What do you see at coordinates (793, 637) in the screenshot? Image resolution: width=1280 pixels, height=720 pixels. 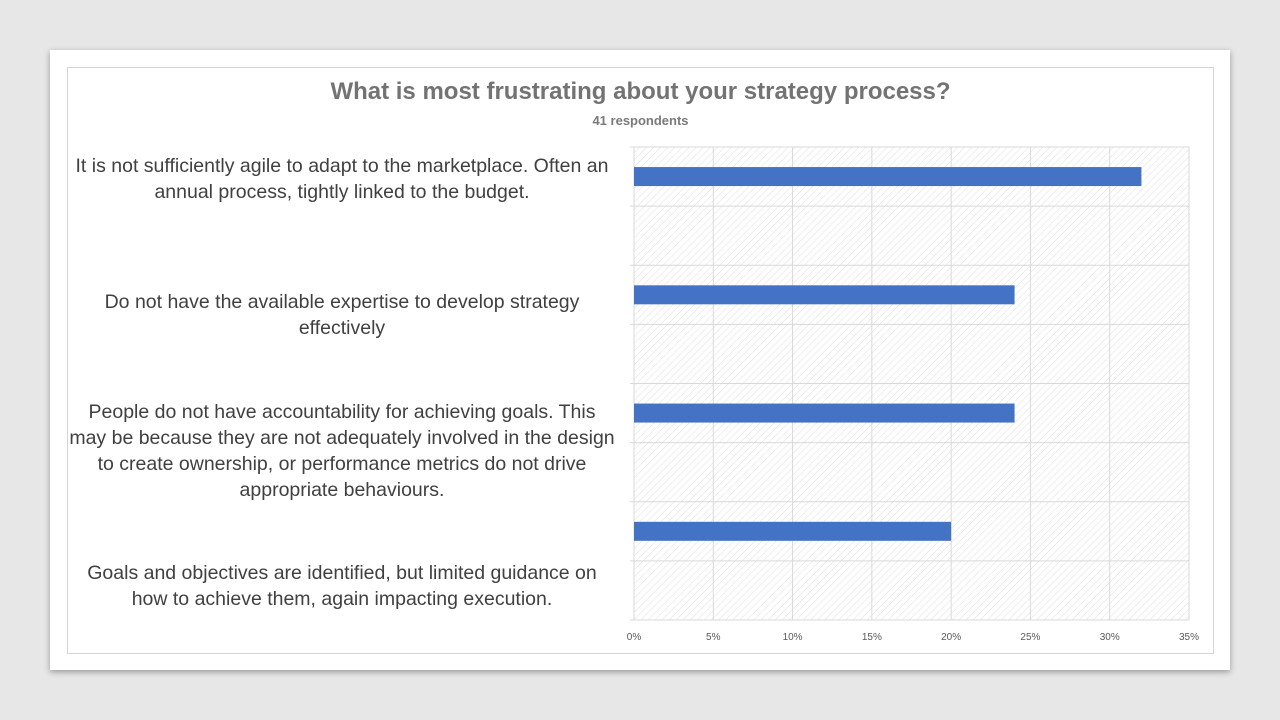 I see `x-tick-label: 10%` at bounding box center [793, 637].